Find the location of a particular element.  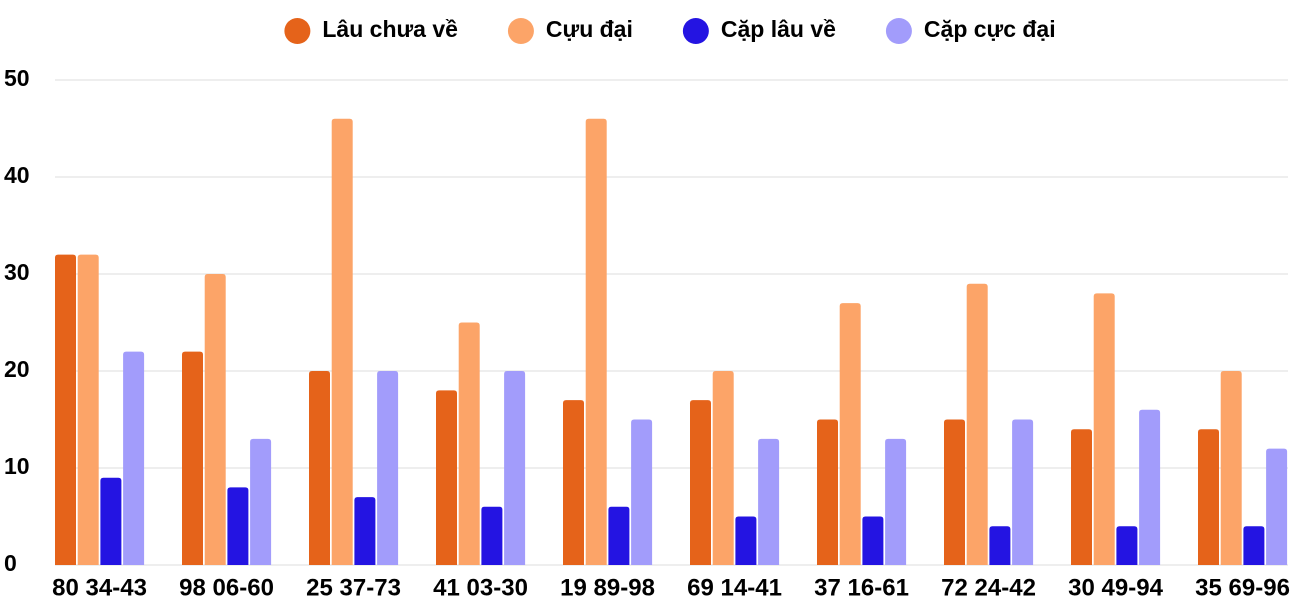

legend-label: Cặp cực đại is located at coordinates (990, 29).